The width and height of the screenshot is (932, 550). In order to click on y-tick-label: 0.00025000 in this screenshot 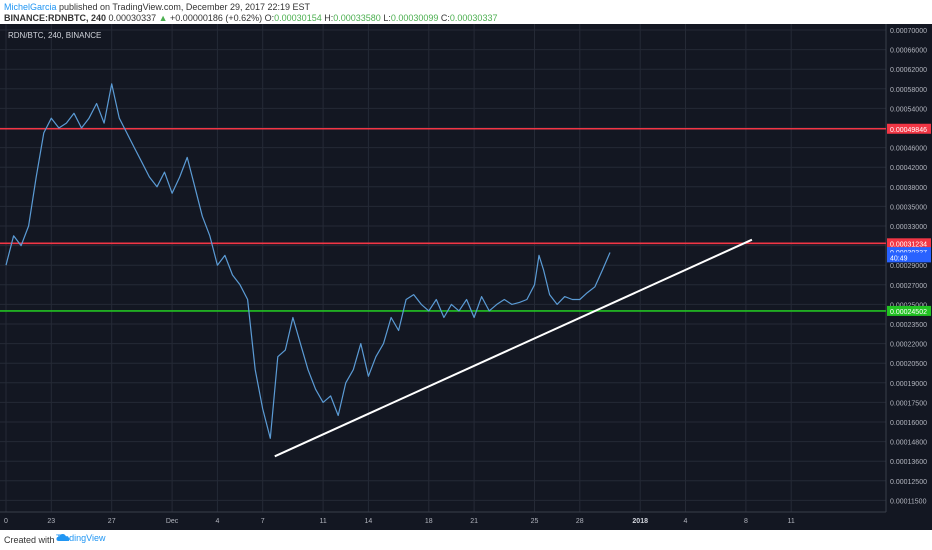, I will do `click(908, 305)`.